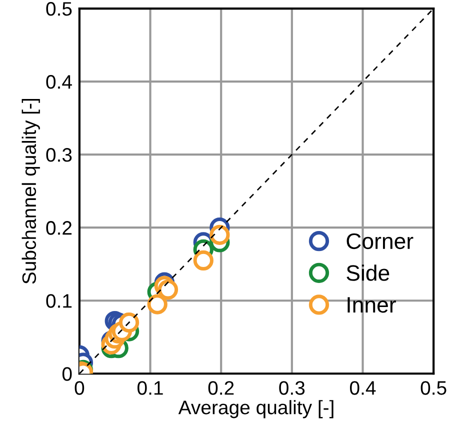  I want to click on y-tick-label: 0.2, so click(59, 228).